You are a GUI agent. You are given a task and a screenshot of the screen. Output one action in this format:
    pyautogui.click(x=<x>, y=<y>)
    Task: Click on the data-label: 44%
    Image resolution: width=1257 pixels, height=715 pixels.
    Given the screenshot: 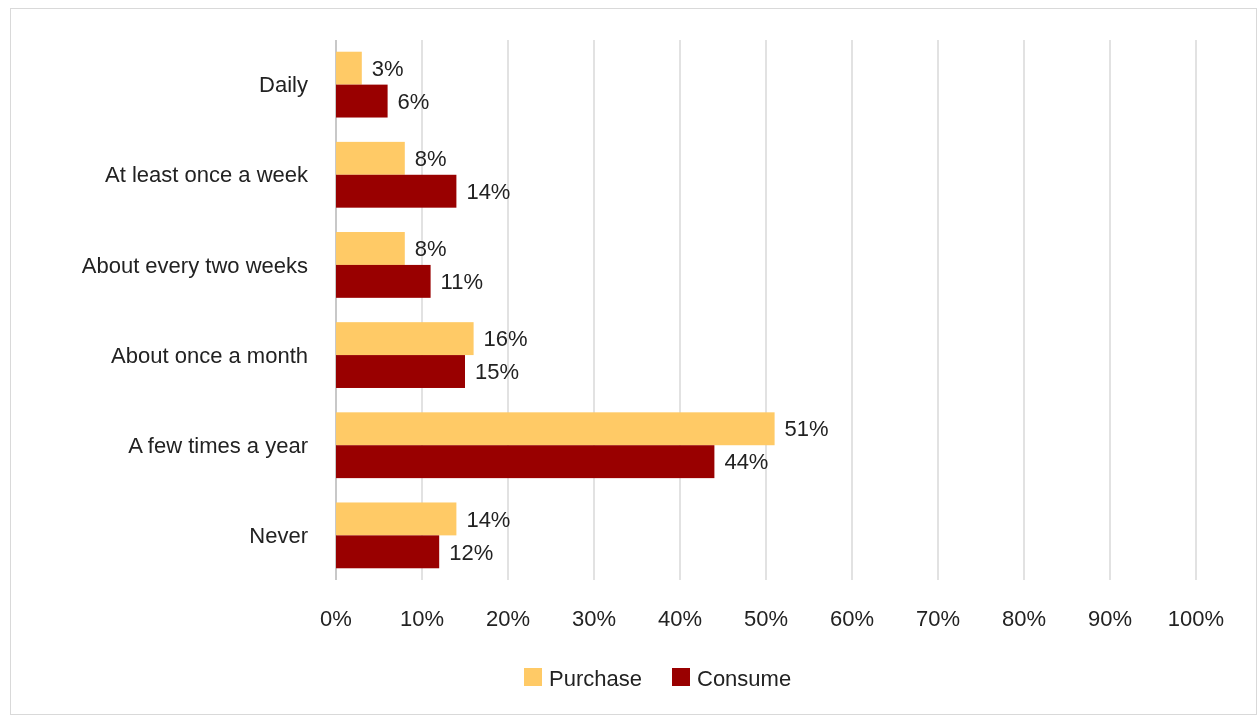 What is the action you would take?
    pyautogui.click(x=746, y=462)
    